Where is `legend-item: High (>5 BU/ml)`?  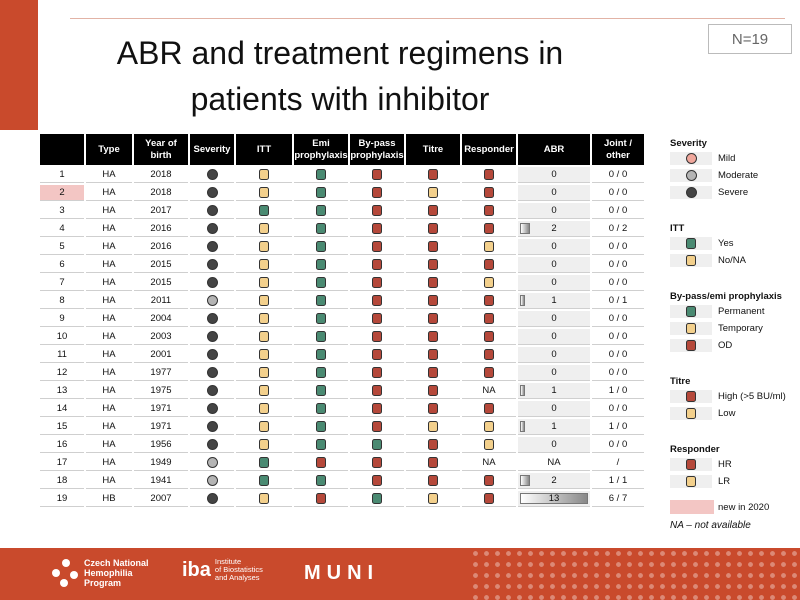 legend-item: High (>5 BU/ml) is located at coordinates (735, 396).